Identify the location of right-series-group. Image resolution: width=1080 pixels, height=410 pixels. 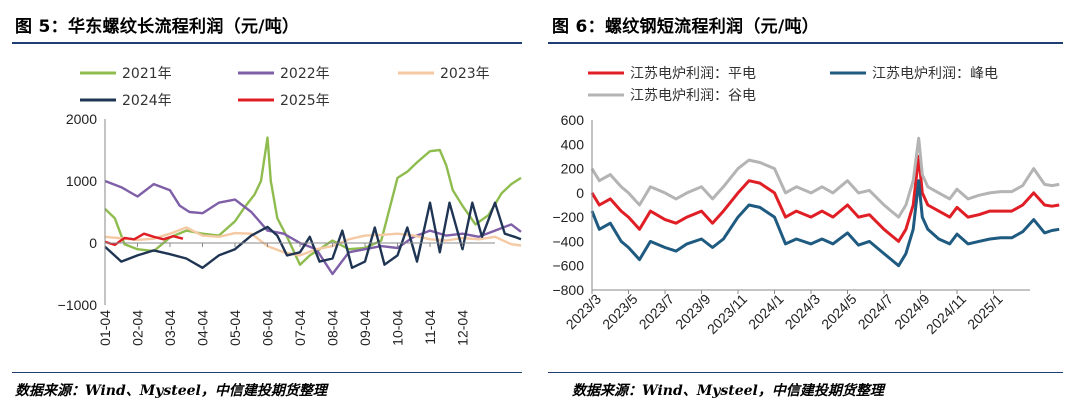
(825, 202).